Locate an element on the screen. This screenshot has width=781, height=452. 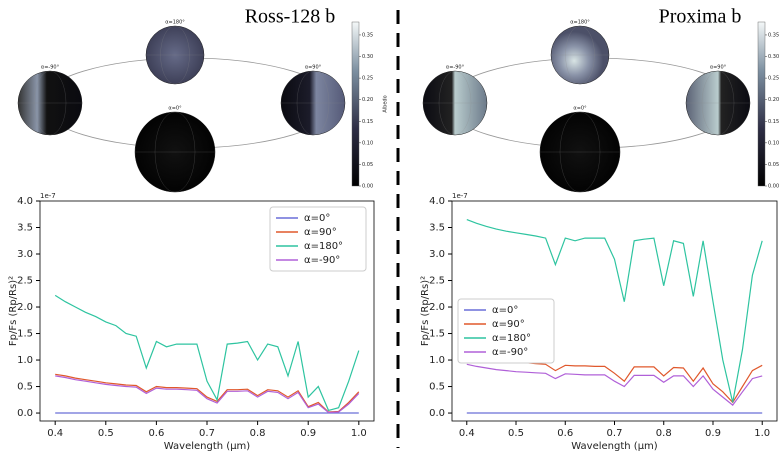
panel-title: Proxima b is located at coordinates (700, 17).